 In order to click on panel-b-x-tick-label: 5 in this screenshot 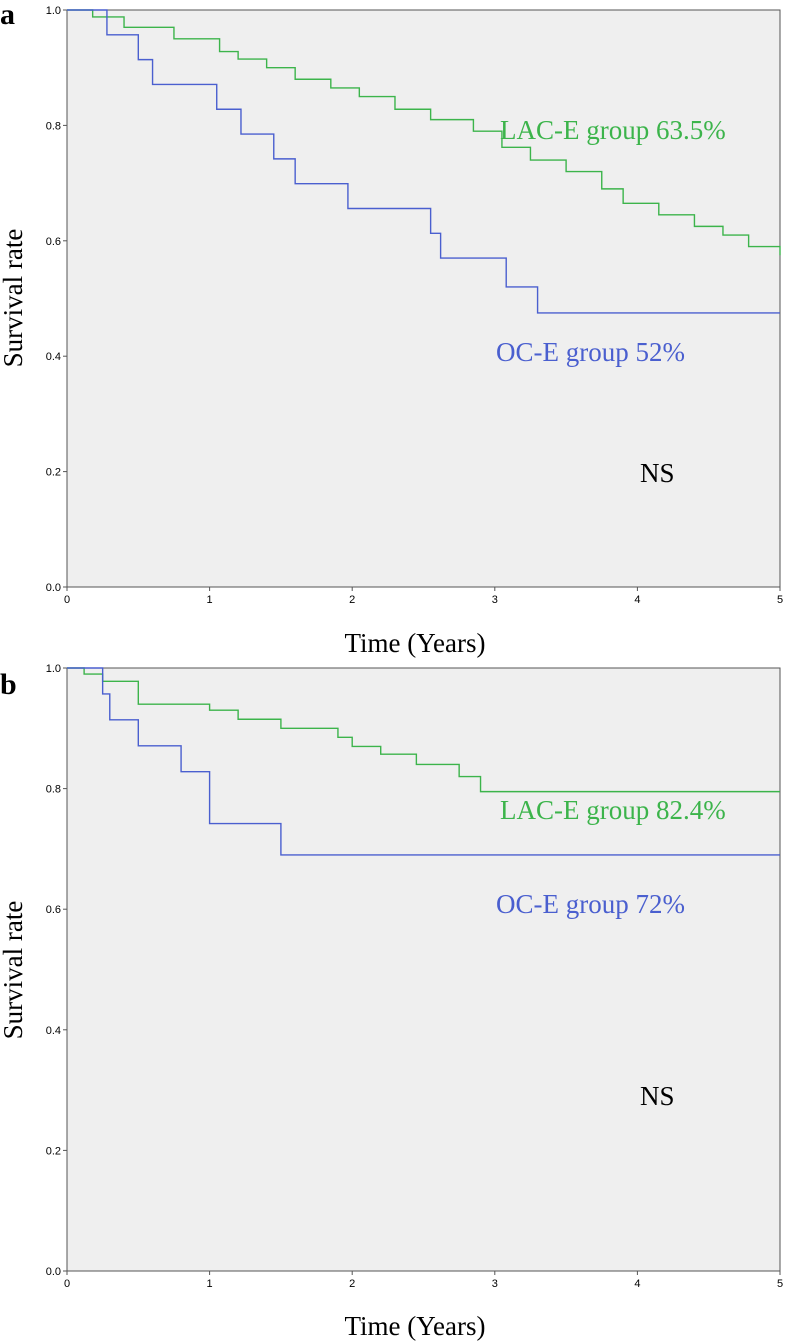, I will do `click(780, 1284)`.